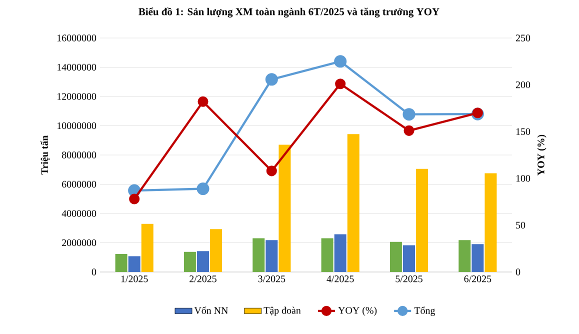  I want to click on x-tick-label: 5/2025, so click(409, 279).